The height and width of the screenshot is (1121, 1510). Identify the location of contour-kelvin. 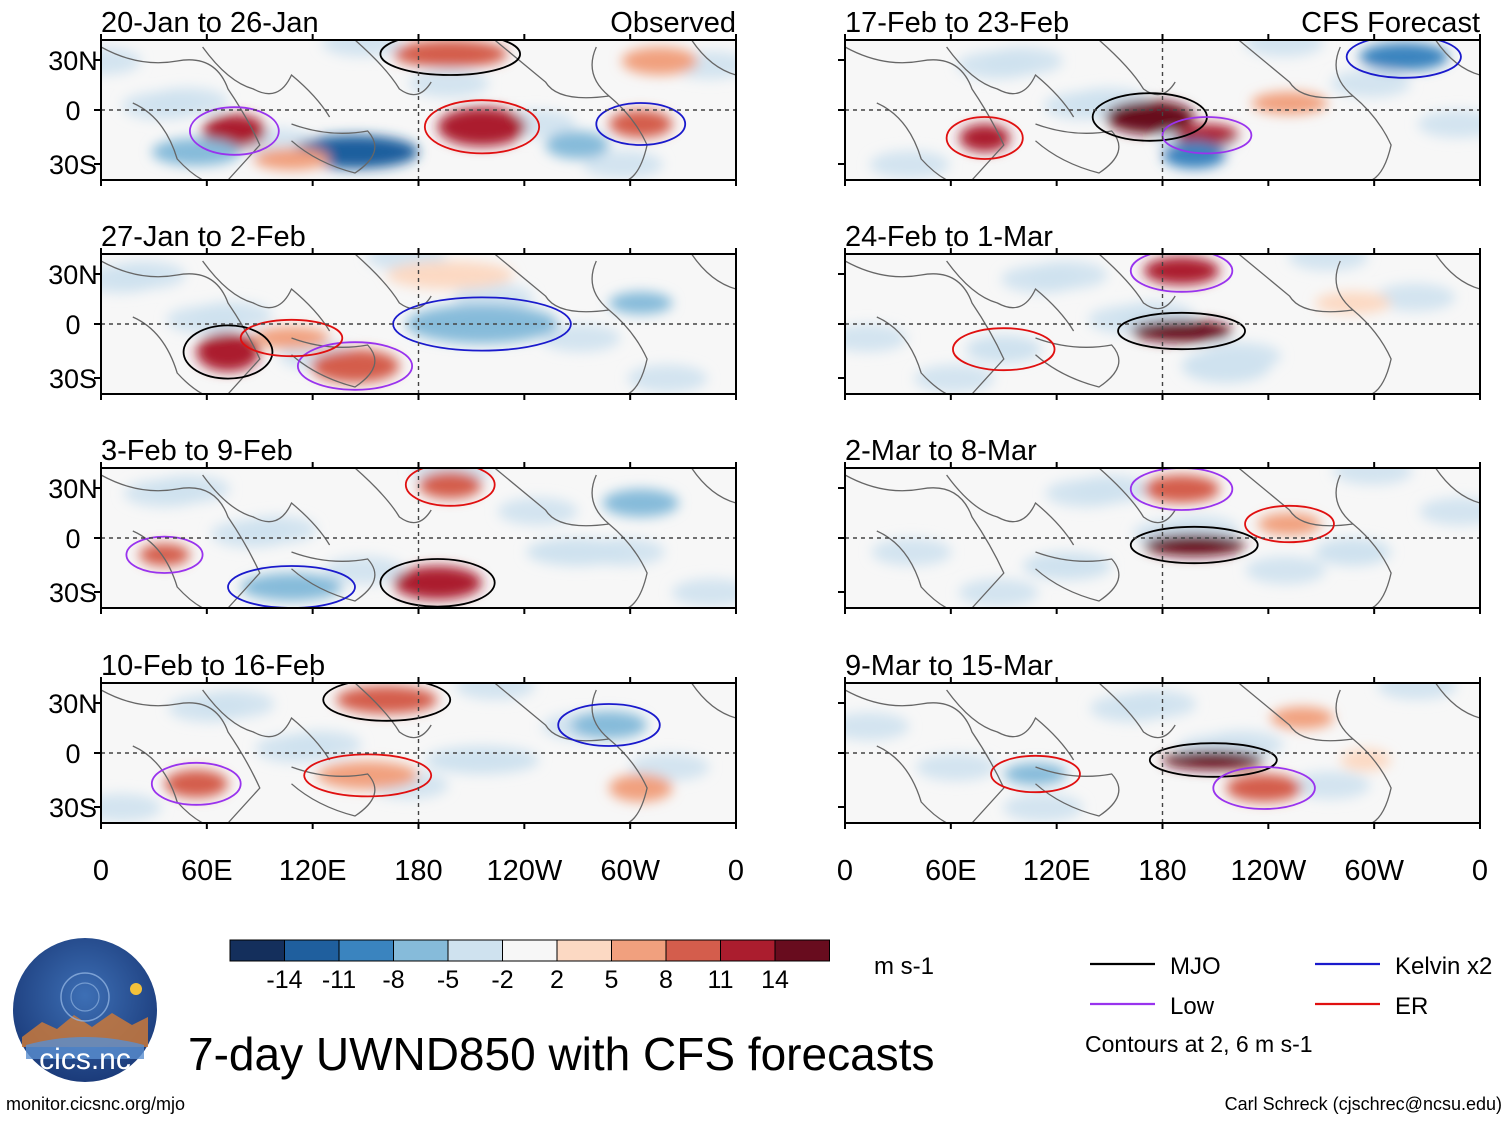
(482, 324).